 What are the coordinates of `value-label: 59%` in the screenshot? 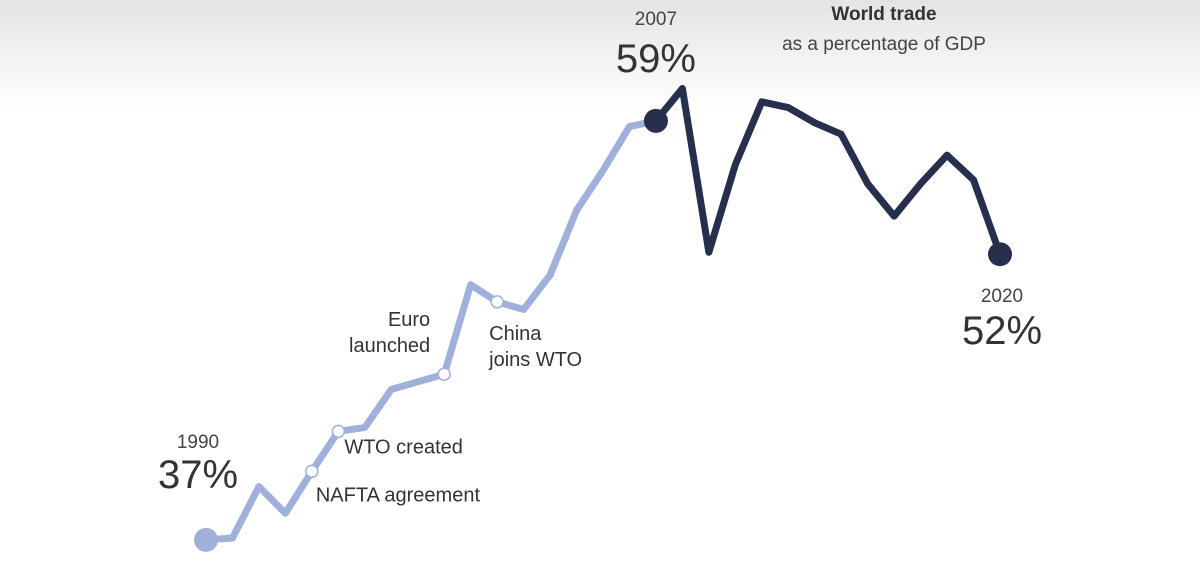 It's located at (656, 59).